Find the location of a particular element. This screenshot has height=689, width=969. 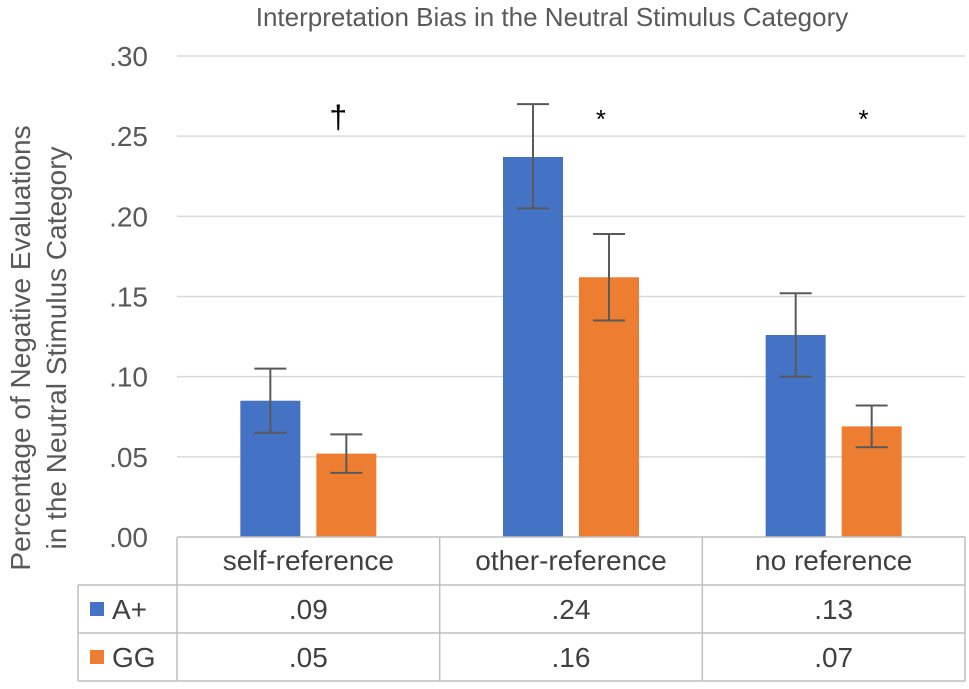

y-axis-ticks: .00 .05 .10 .15 .20 .25 .30 is located at coordinates (128, 297).